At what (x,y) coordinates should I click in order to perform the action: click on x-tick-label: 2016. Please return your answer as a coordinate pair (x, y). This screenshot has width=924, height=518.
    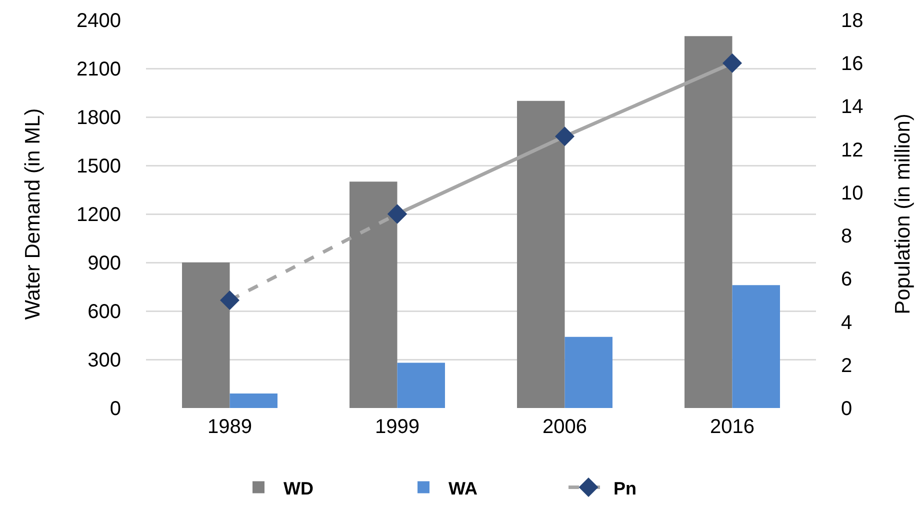
    Looking at the image, I should click on (732, 427).